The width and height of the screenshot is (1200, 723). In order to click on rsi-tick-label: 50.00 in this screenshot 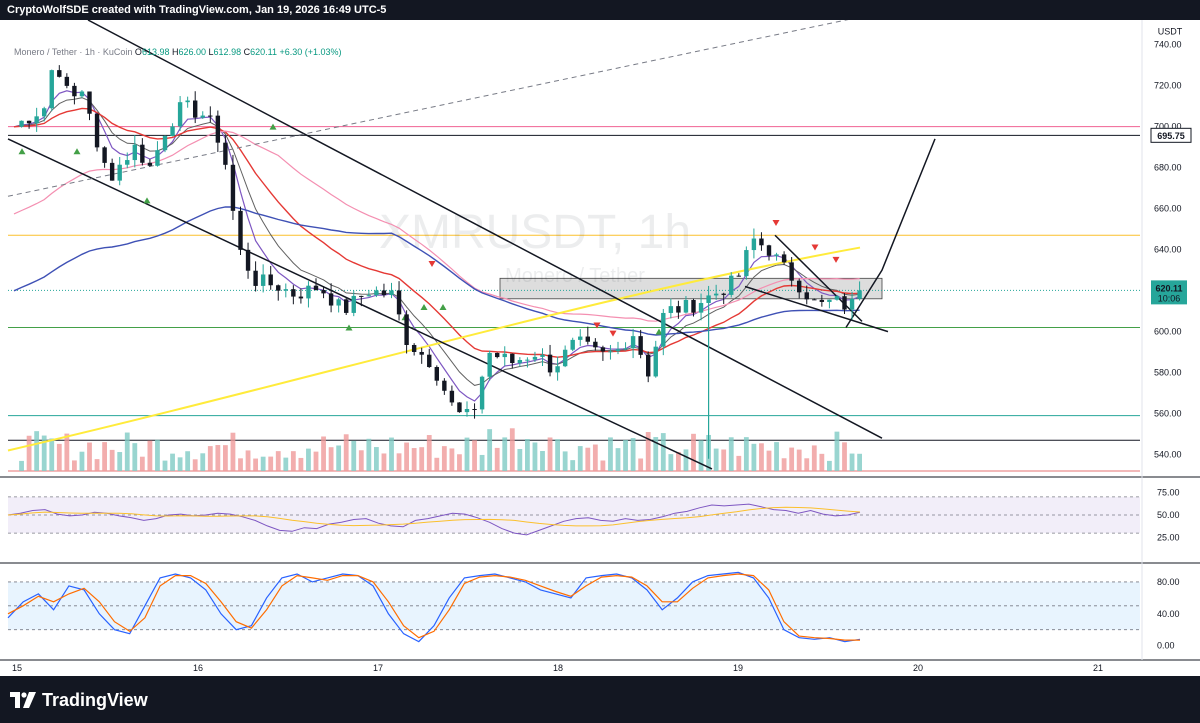, I will do `click(1168, 515)`.